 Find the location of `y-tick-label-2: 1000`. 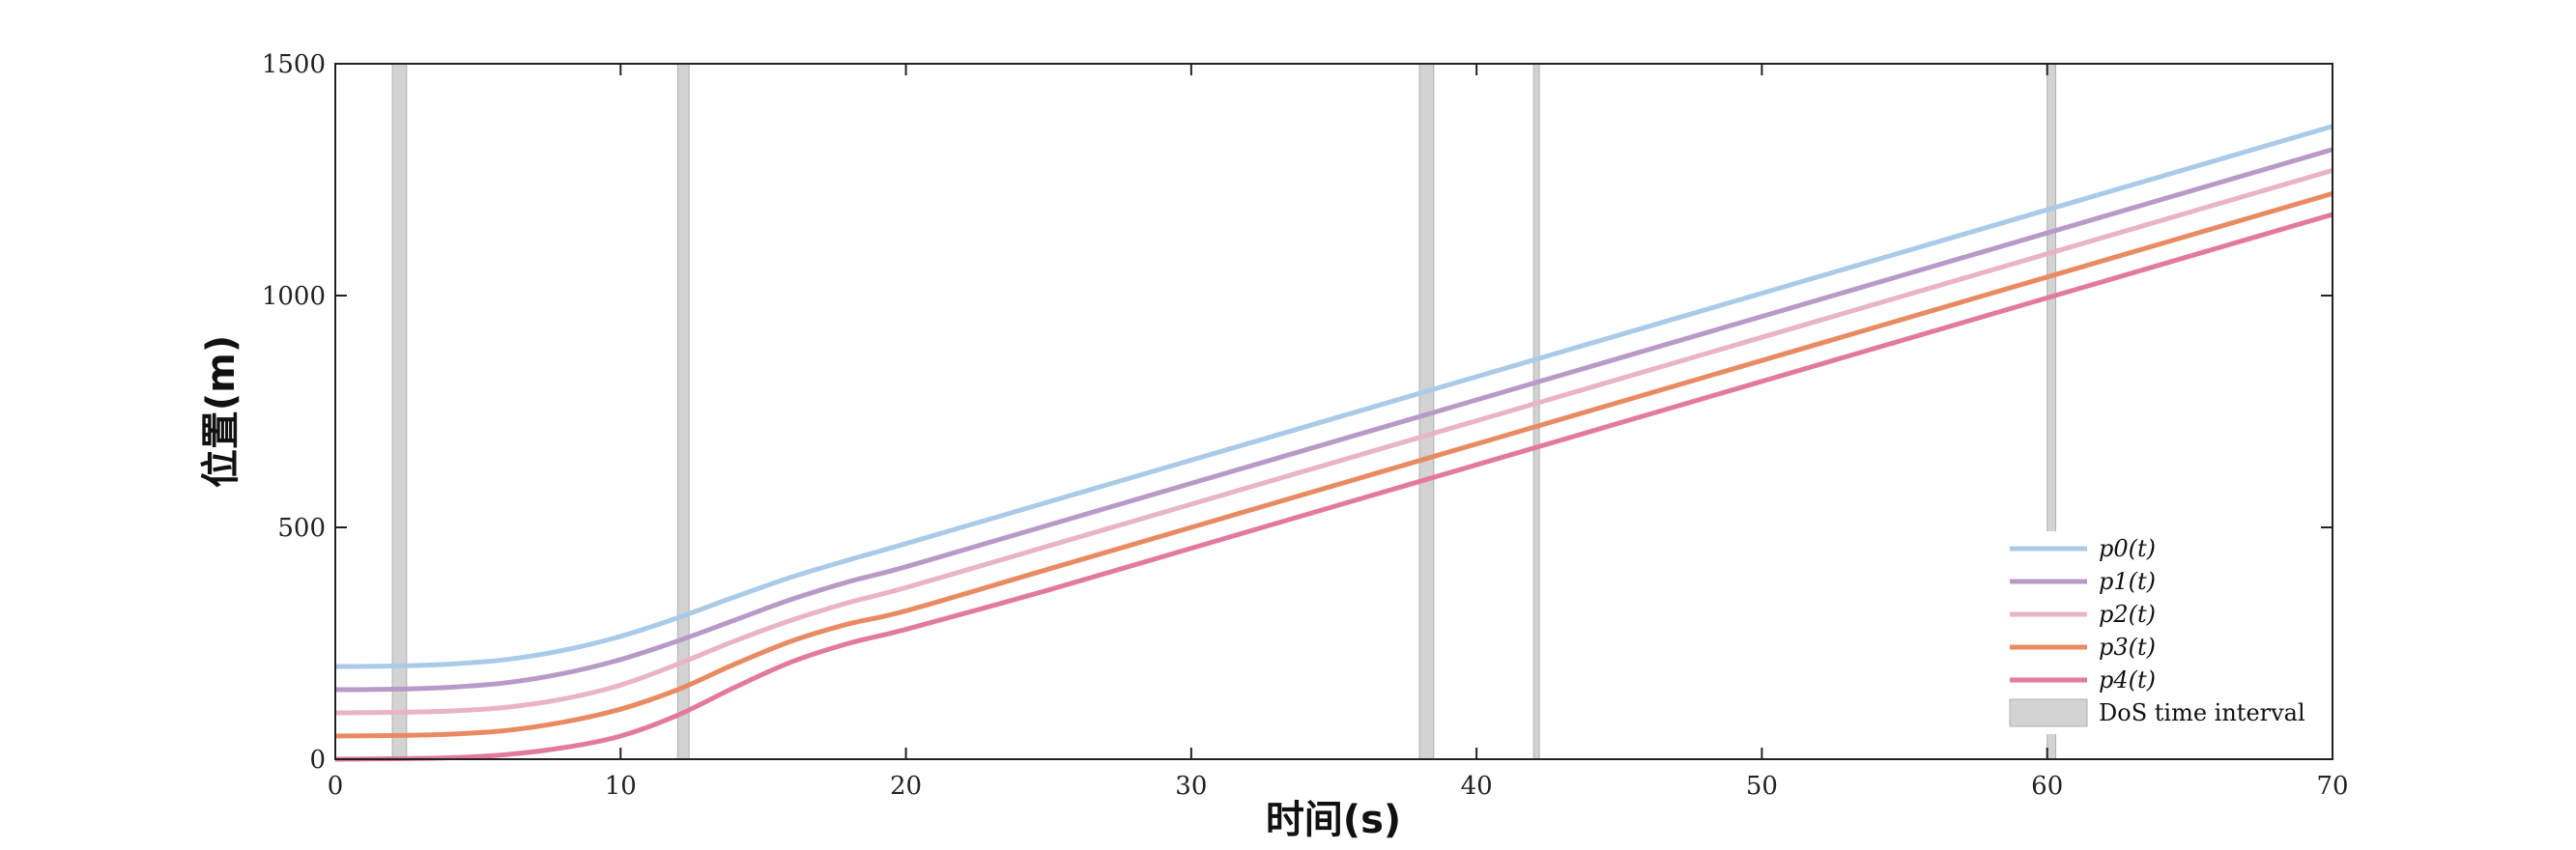

y-tick-label-2: 1000 is located at coordinates (294, 297).